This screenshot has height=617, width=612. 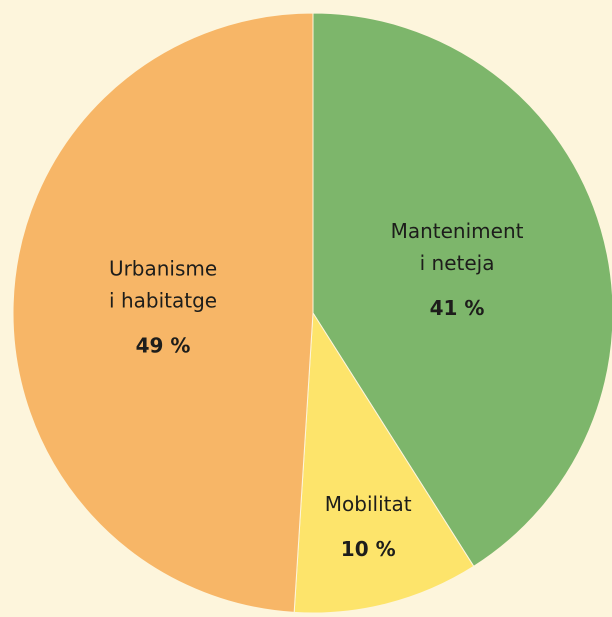 I want to click on slice-label: Mobilitat, so click(x=368, y=504).